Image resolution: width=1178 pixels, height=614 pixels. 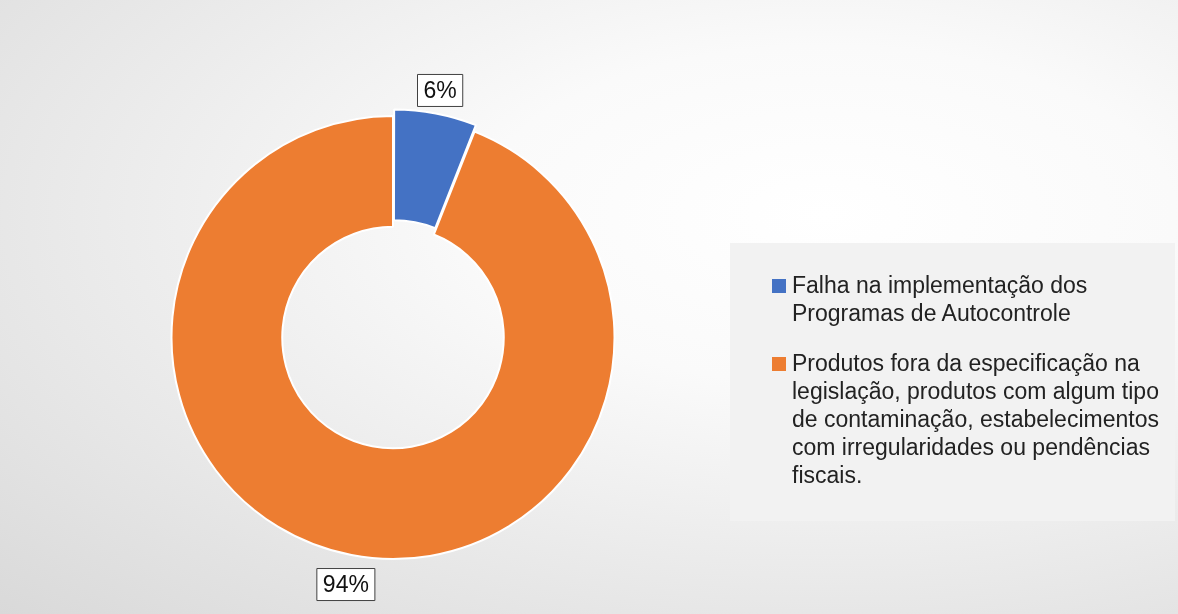 What do you see at coordinates (440, 89) in the screenshot?
I see `data-label: 6%` at bounding box center [440, 89].